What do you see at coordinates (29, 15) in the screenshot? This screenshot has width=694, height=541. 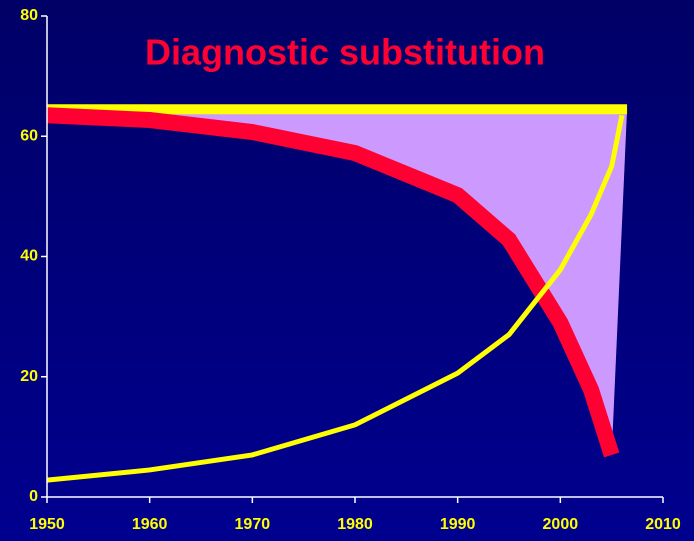 I see `y-tick-label: 80` at bounding box center [29, 15].